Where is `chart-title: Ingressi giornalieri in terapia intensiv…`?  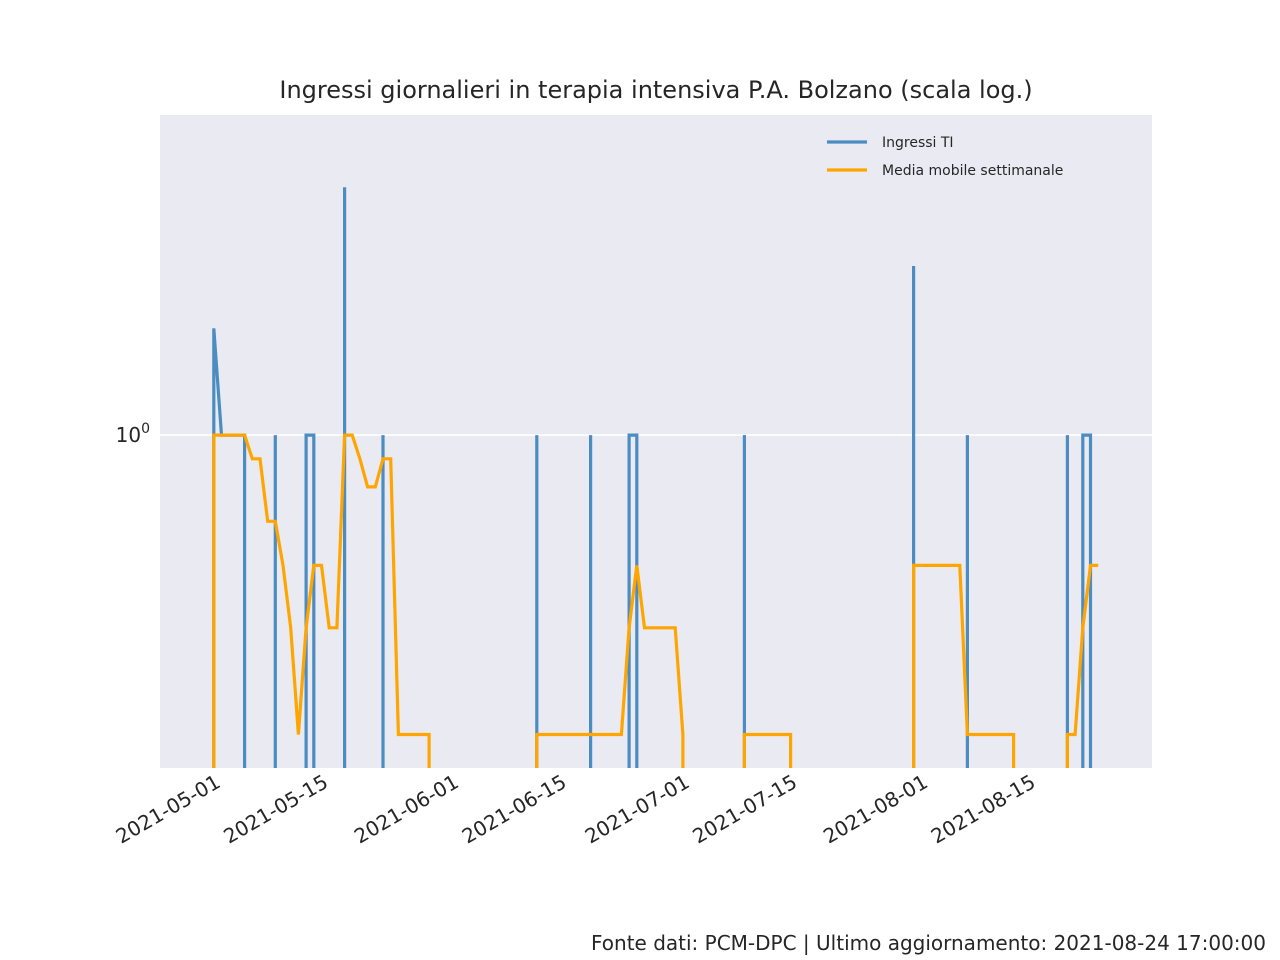 chart-title: Ingressi giornalieri in terapia intensiv… is located at coordinates (655, 90).